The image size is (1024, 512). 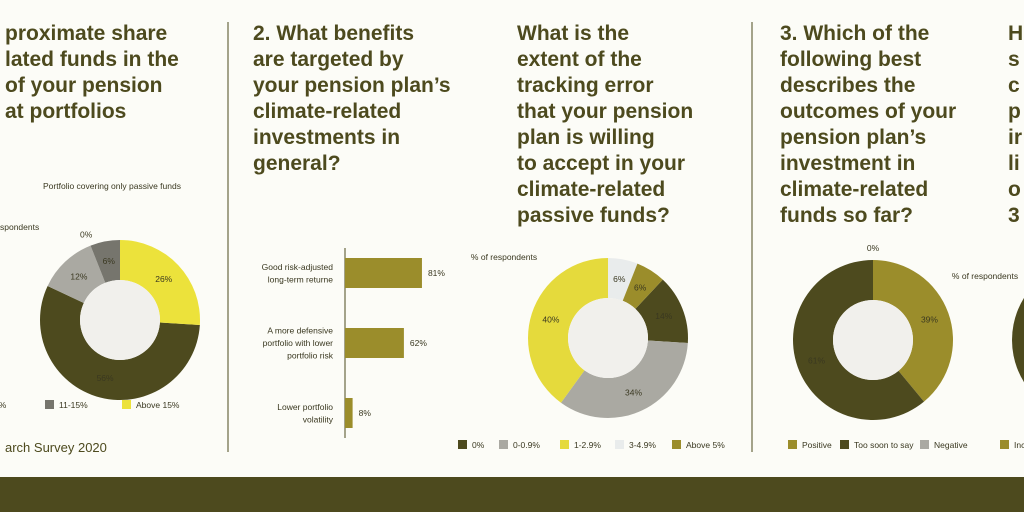 I want to click on value-label: 81%, so click(x=436, y=273).